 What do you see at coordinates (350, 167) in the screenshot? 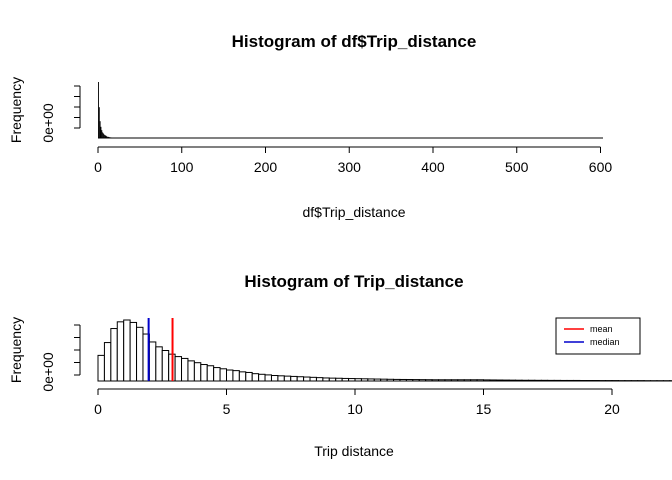
I see `chart-1-x-tick-label: 300` at bounding box center [350, 167].